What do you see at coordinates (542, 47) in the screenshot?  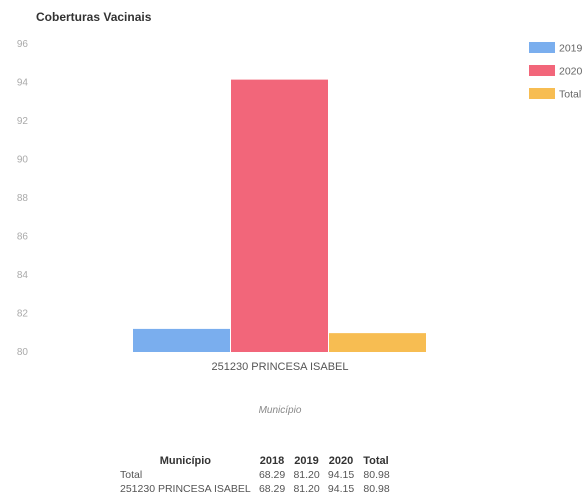 I see `legend-swatch-2019` at bounding box center [542, 47].